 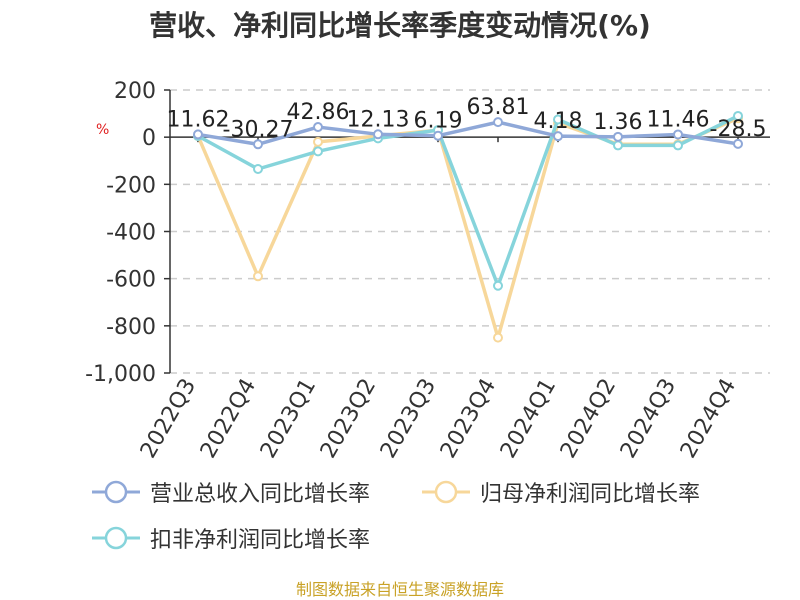 What do you see at coordinates (468, 419) in the screenshot?
I see `x-tick-label: 2023Q4` at bounding box center [468, 419].